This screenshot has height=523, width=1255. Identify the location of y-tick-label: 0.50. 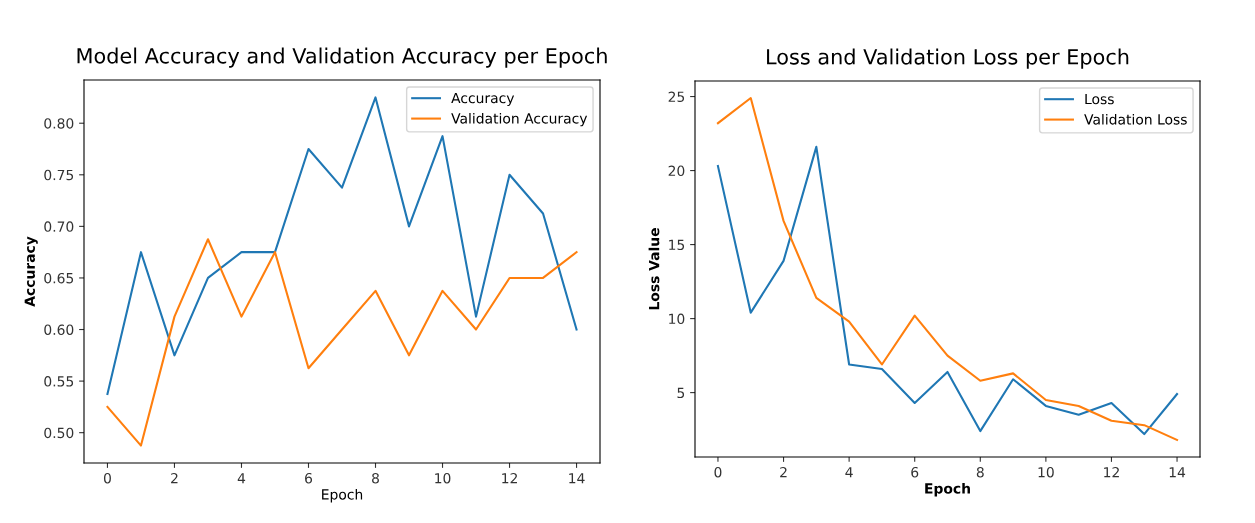
(59, 433).